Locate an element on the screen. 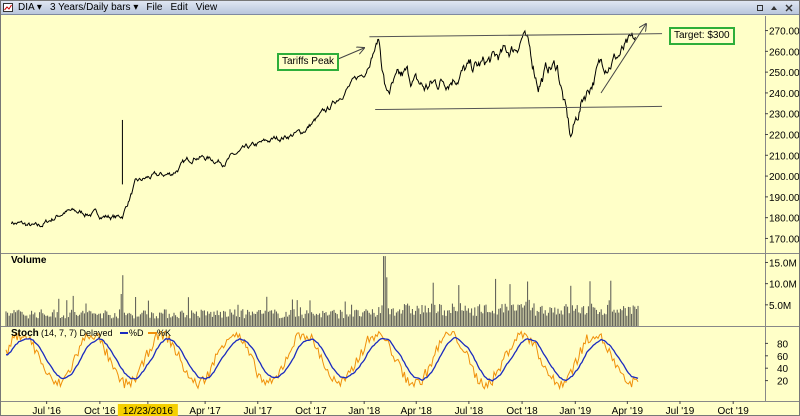 This screenshot has width=800, height=416. x-tick-label: Apr '18 is located at coordinates (417, 411).